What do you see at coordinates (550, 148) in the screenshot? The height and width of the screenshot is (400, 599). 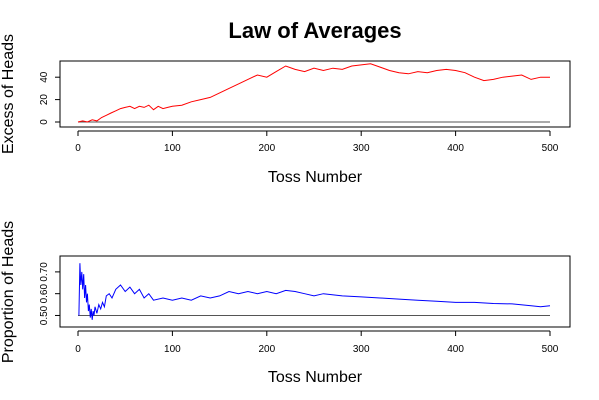 I see `excess-x-tick-label: 500` at bounding box center [550, 148].